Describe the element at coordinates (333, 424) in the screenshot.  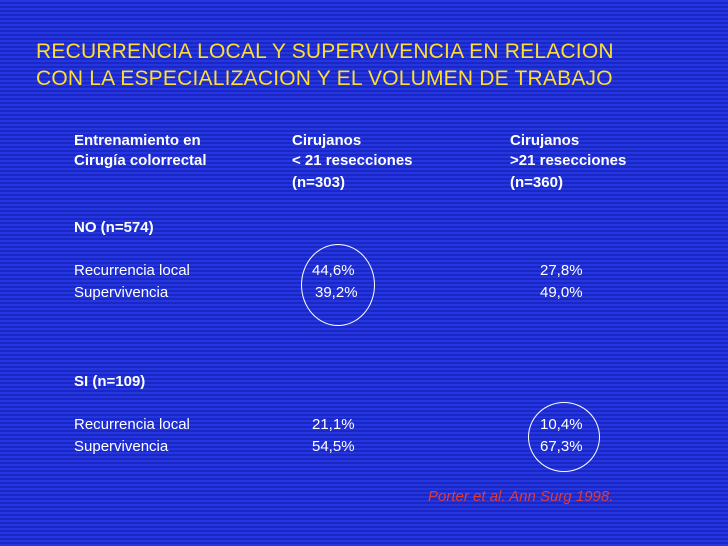
I see `value-cell: 21,1%` at that location.